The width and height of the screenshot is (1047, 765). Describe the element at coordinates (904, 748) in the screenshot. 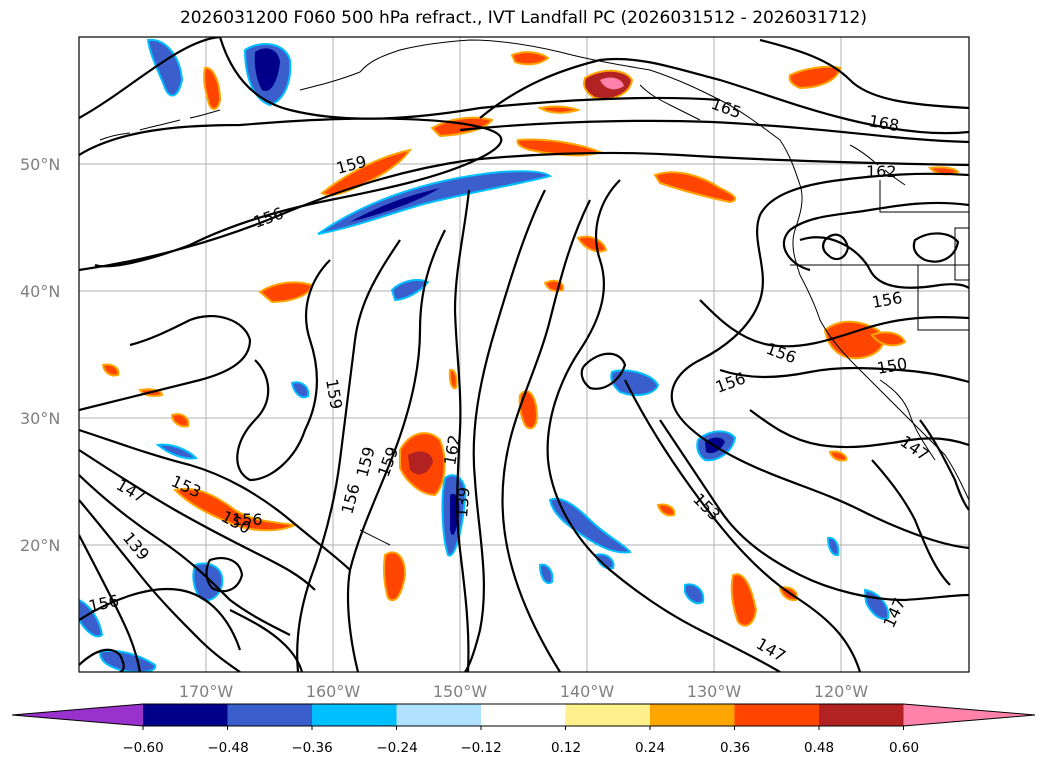

I see `colorbar-tick-label: 0.60` at that location.